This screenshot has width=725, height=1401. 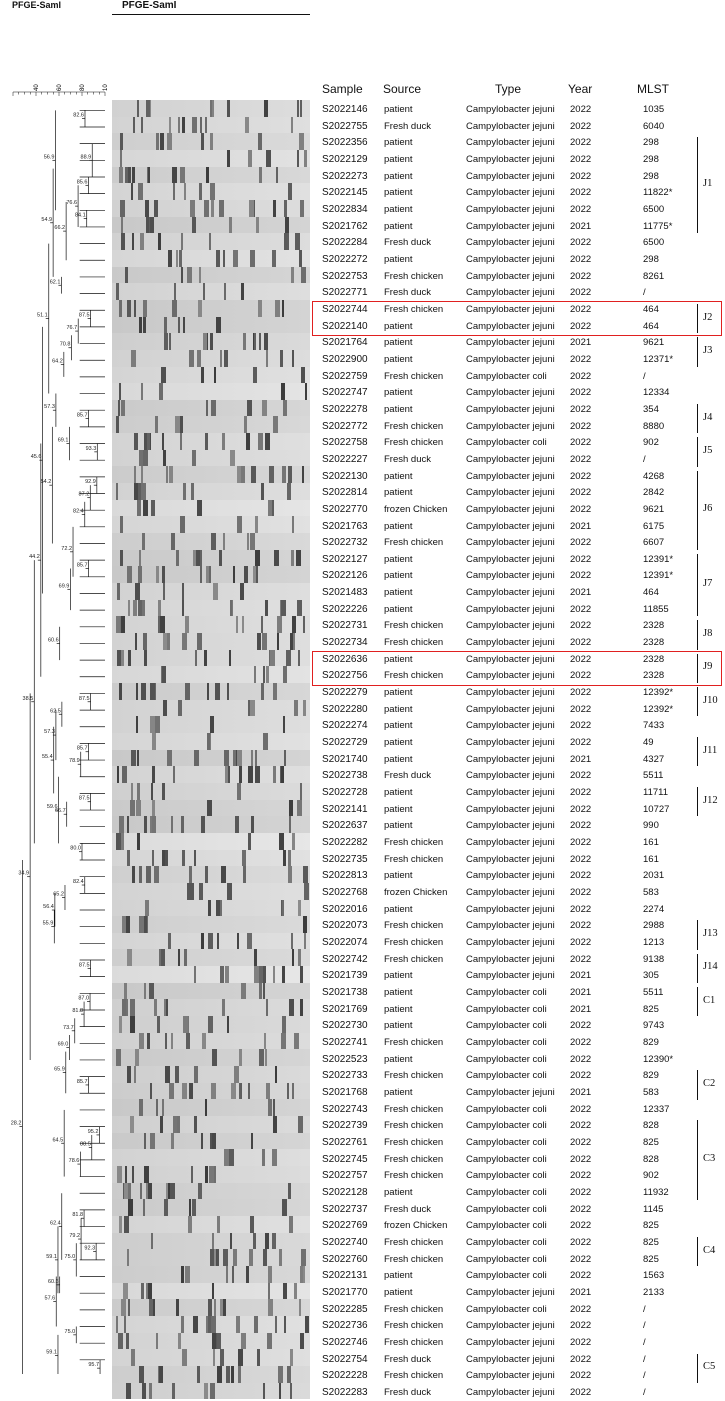 I want to click on cluster-label: J4, so click(x=708, y=417).